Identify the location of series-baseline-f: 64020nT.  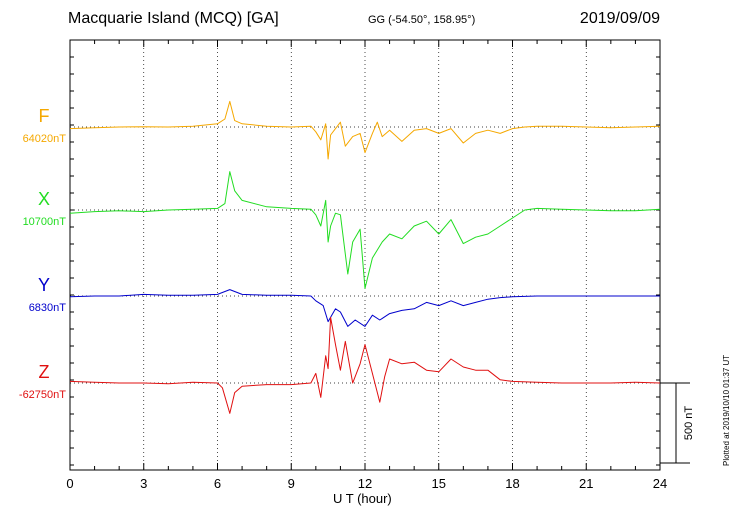
(45, 139).